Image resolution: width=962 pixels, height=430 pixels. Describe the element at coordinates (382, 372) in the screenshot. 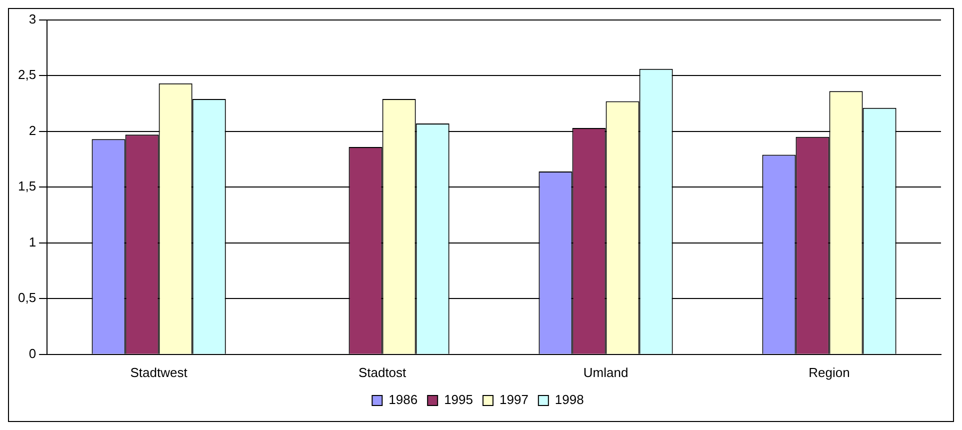

I see `x-tick-label: Stadtost` at that location.